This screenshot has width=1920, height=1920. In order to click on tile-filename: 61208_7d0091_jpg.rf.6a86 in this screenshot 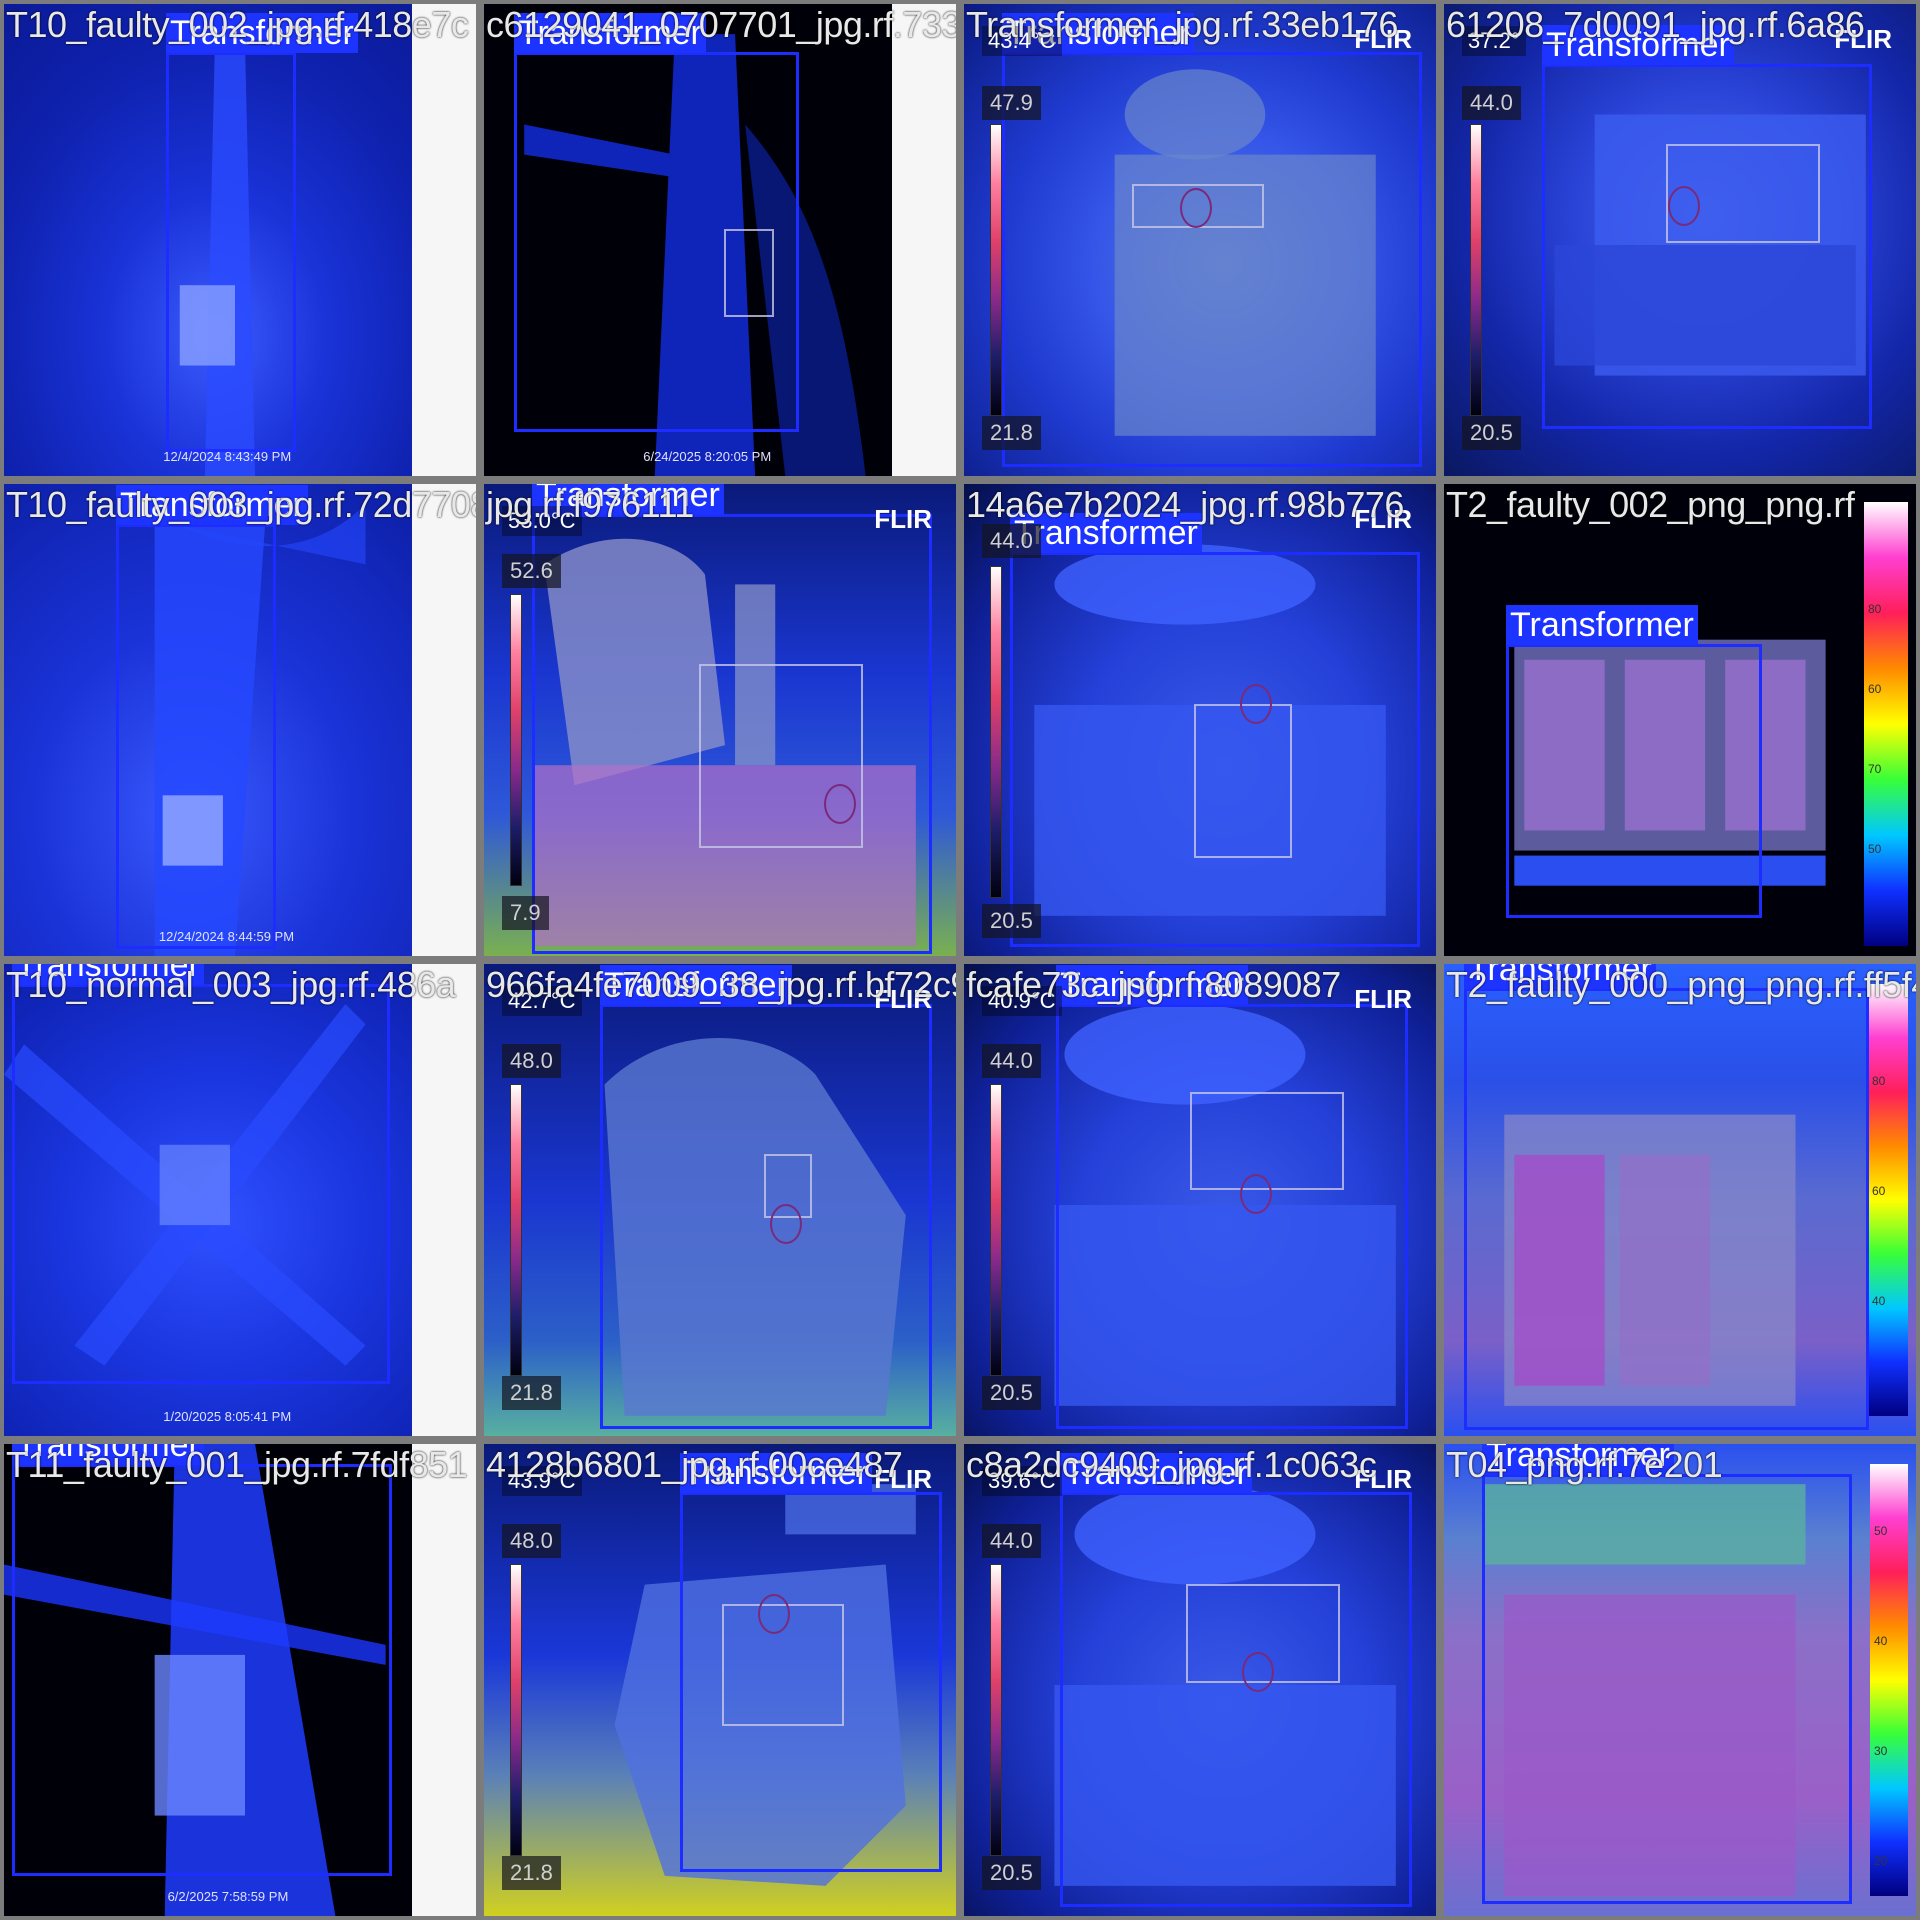, I will do `click(1655, 24)`.